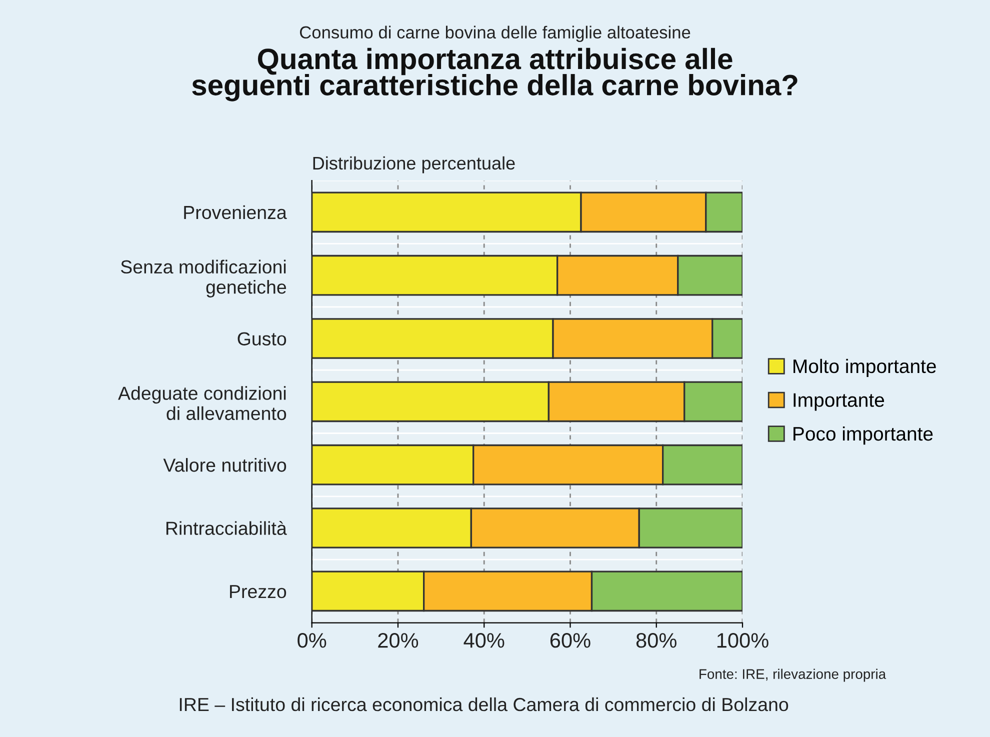  I want to click on y-tick-label: Valore nutritivo, so click(224, 465).